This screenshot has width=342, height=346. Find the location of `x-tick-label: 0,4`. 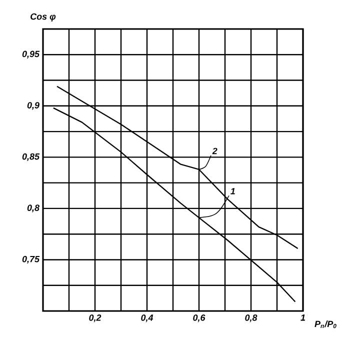

x-tick-label: 0,4 is located at coordinates (147, 318).